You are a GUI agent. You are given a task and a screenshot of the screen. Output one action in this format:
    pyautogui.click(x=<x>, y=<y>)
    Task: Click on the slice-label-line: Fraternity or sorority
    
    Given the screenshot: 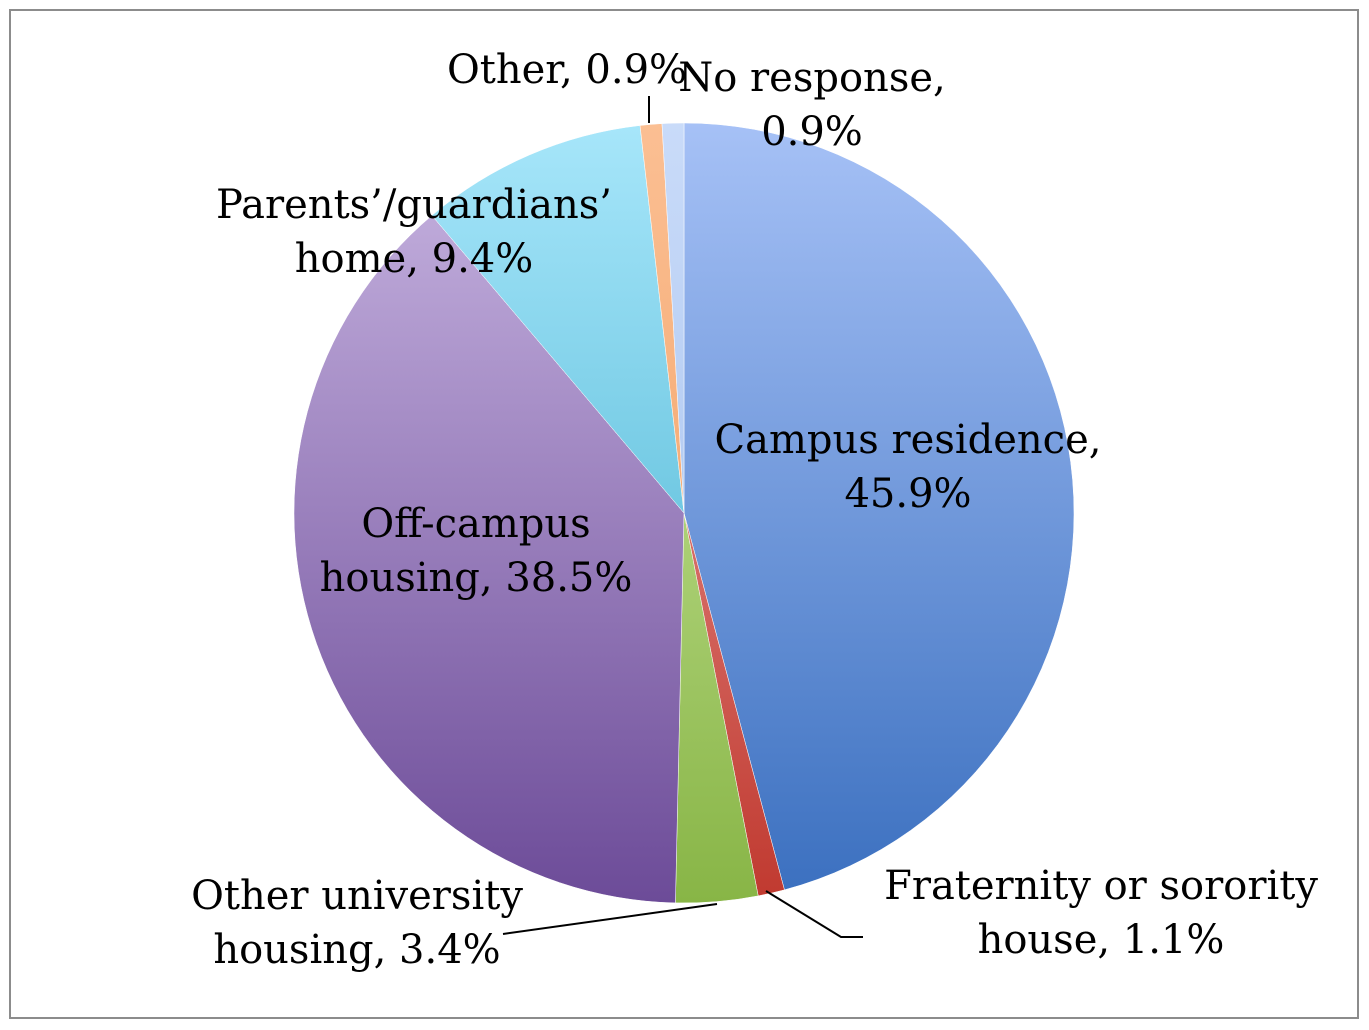 What is the action you would take?
    pyautogui.click(x=1101, y=886)
    